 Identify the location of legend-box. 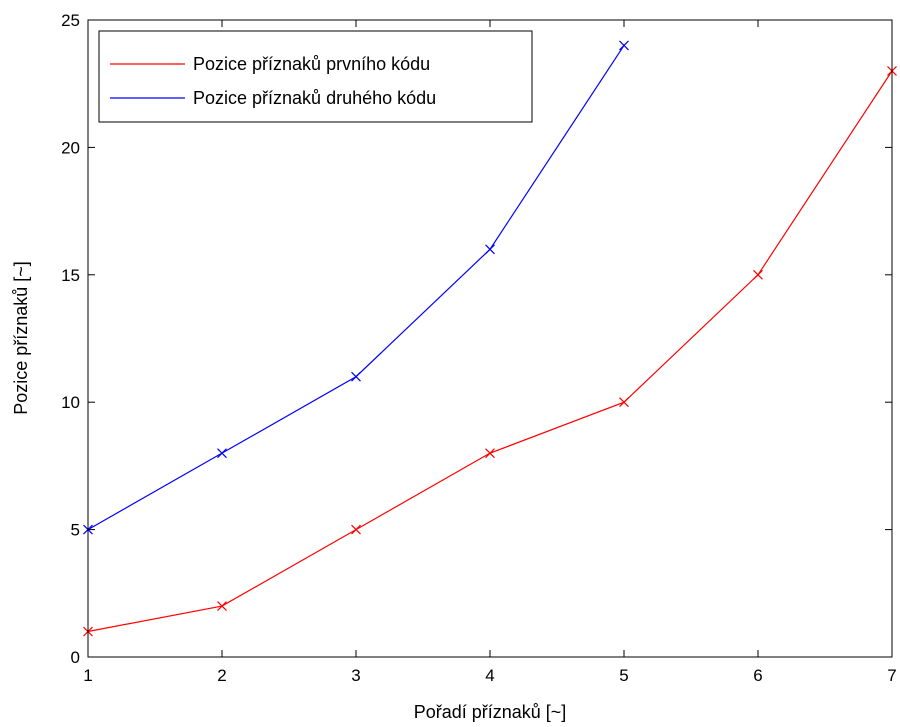
(315, 76).